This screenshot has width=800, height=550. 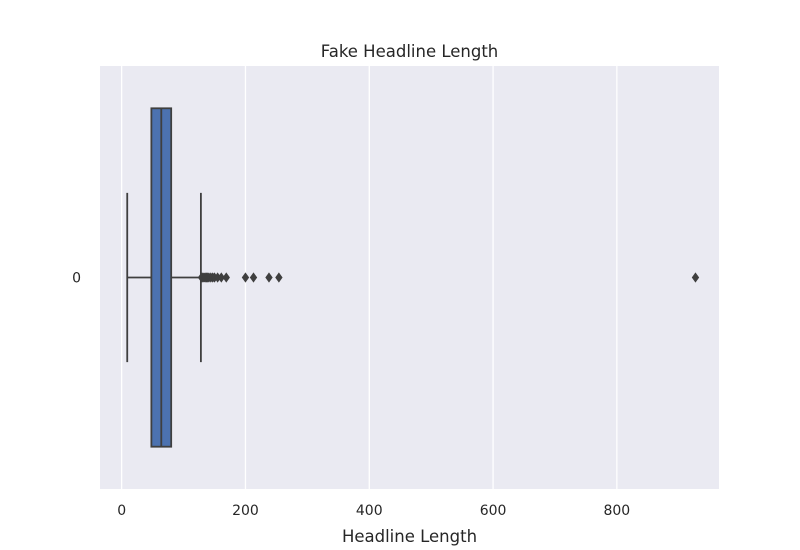 I want to click on x-tick-label: 400, so click(x=369, y=511).